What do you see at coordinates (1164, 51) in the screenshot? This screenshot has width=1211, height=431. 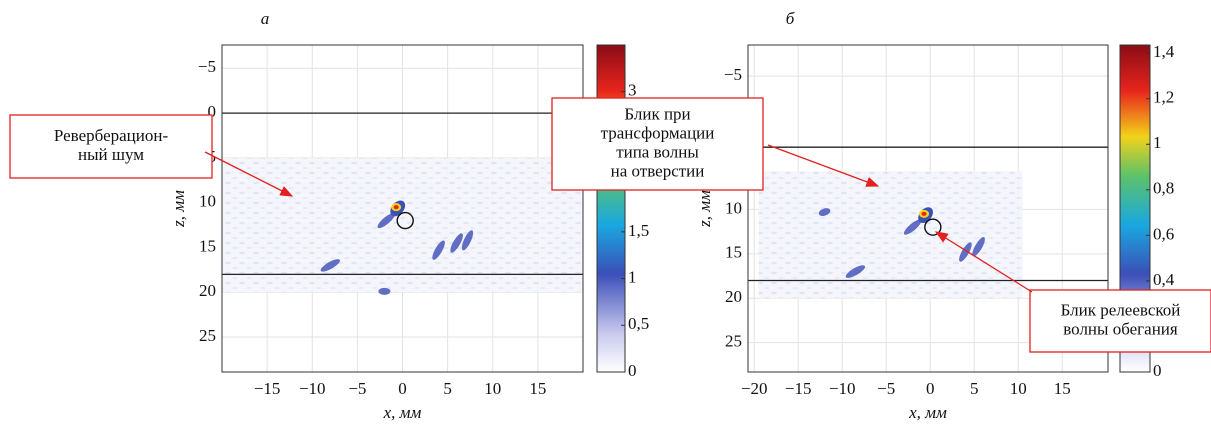 I see `colorbar-tick-label: 1,4` at bounding box center [1164, 51].